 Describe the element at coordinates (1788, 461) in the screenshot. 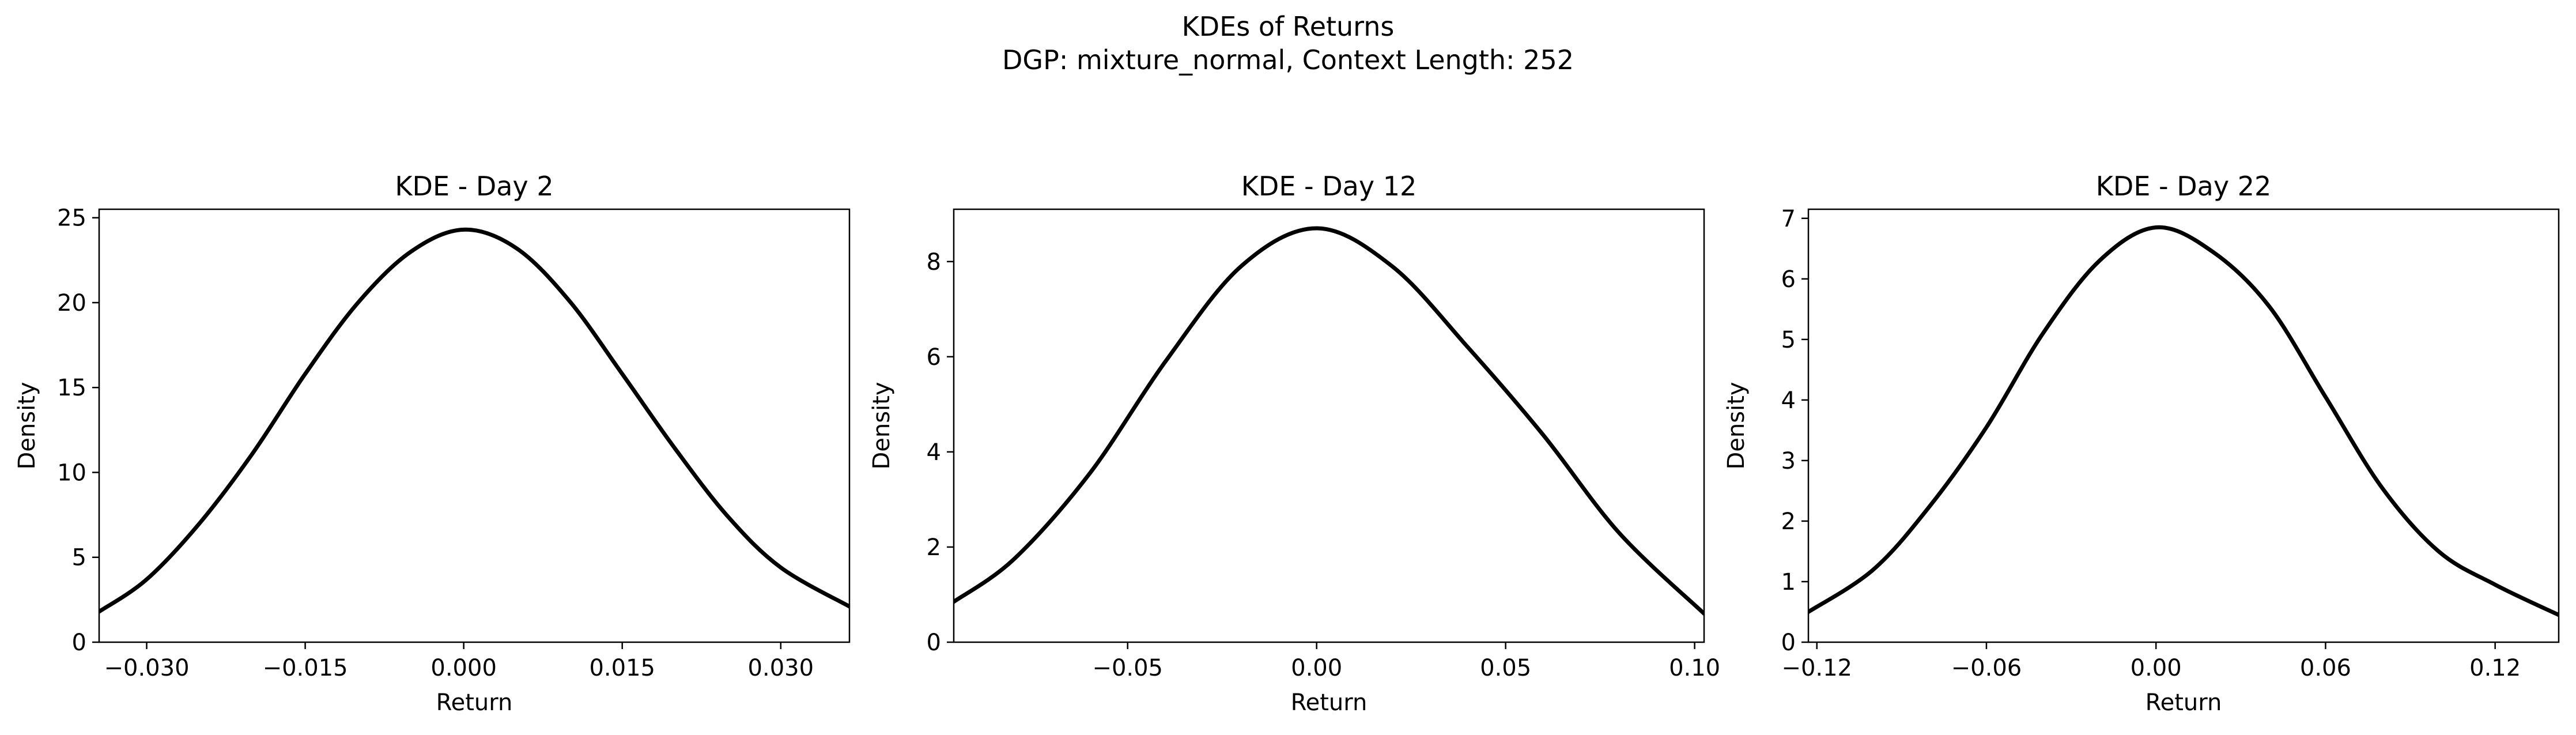

I see `y-tick-label: 3` at that location.